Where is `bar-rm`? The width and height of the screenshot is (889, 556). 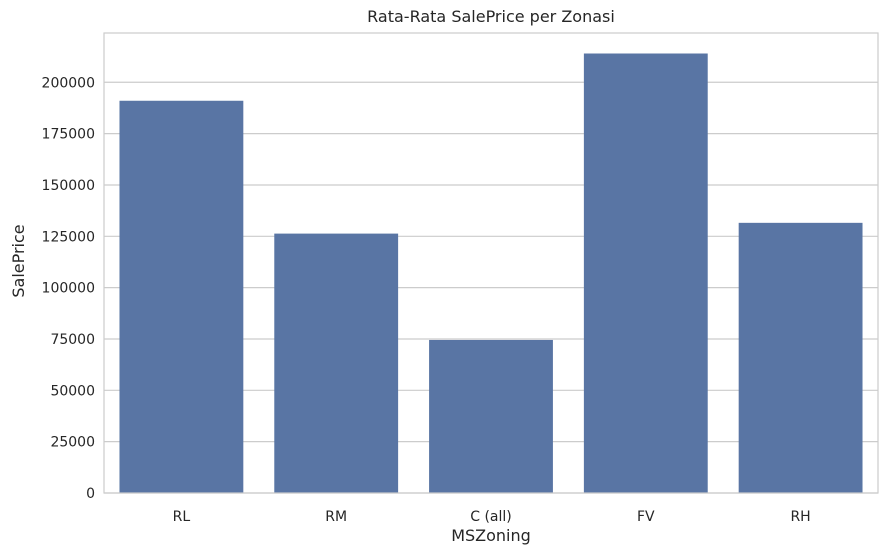 bar-rm is located at coordinates (336, 363).